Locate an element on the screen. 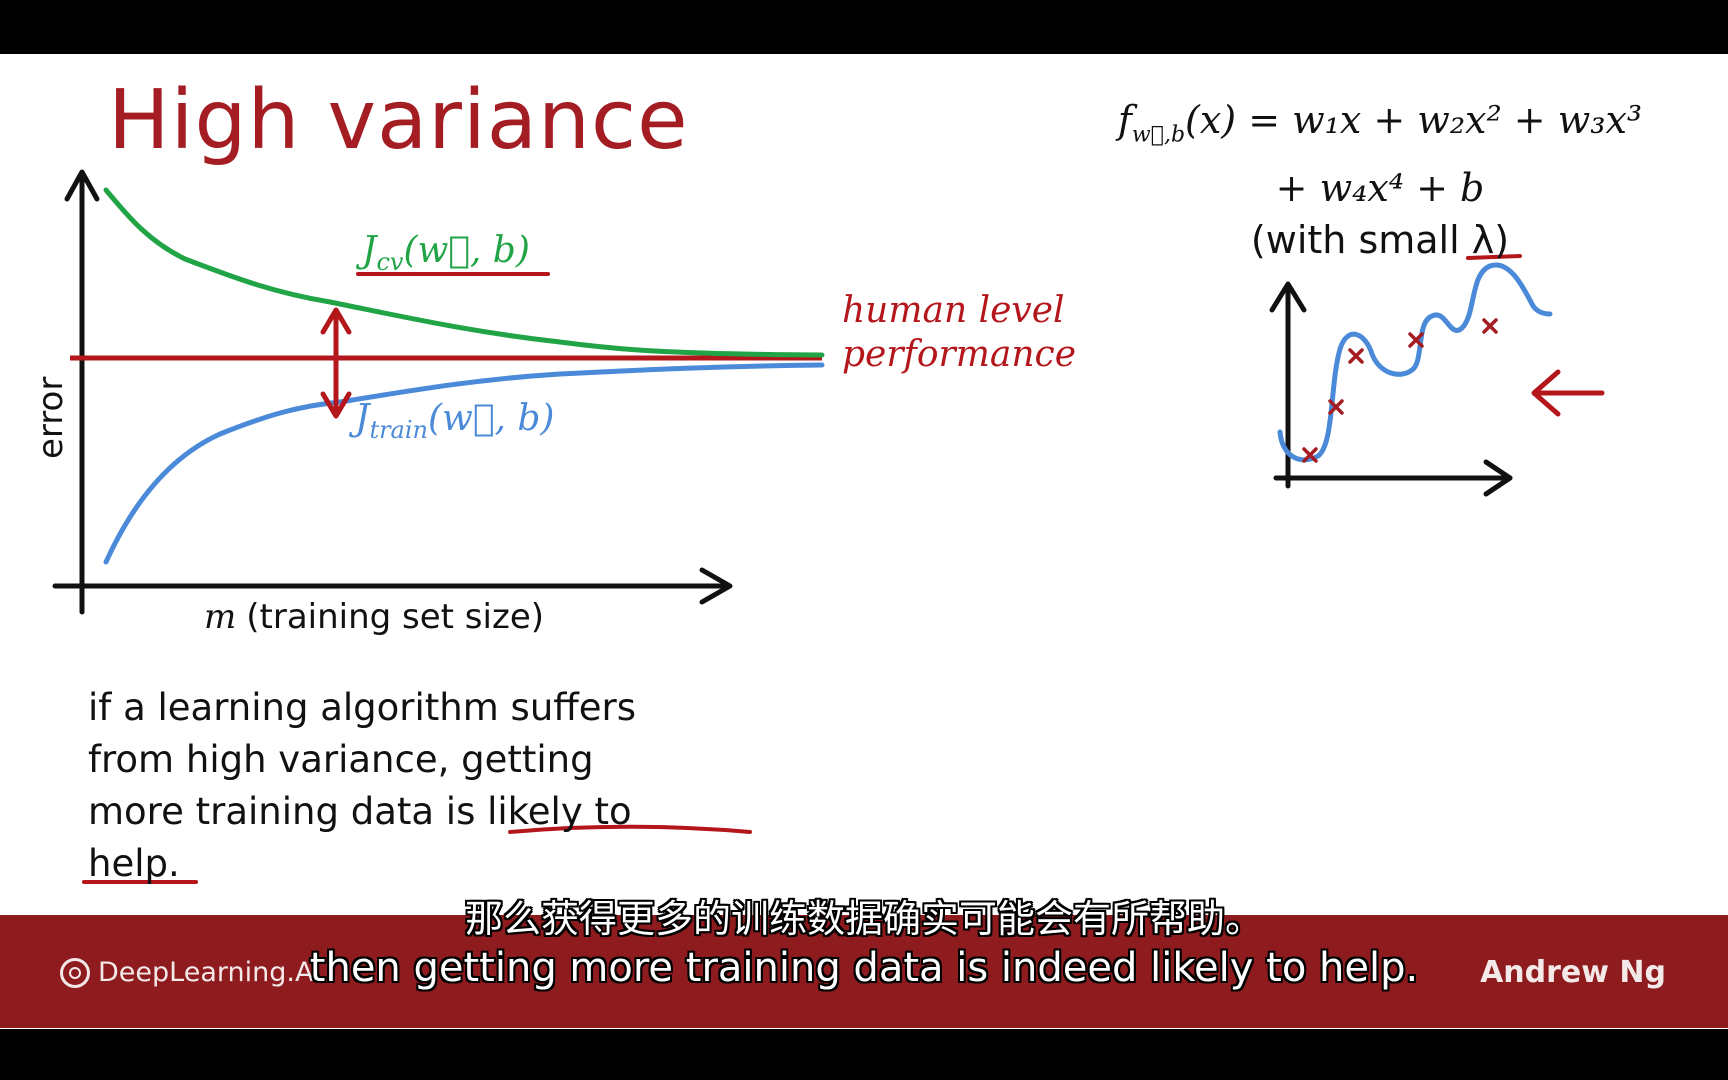  deeplearning-logo-icon is located at coordinates (75, 972).